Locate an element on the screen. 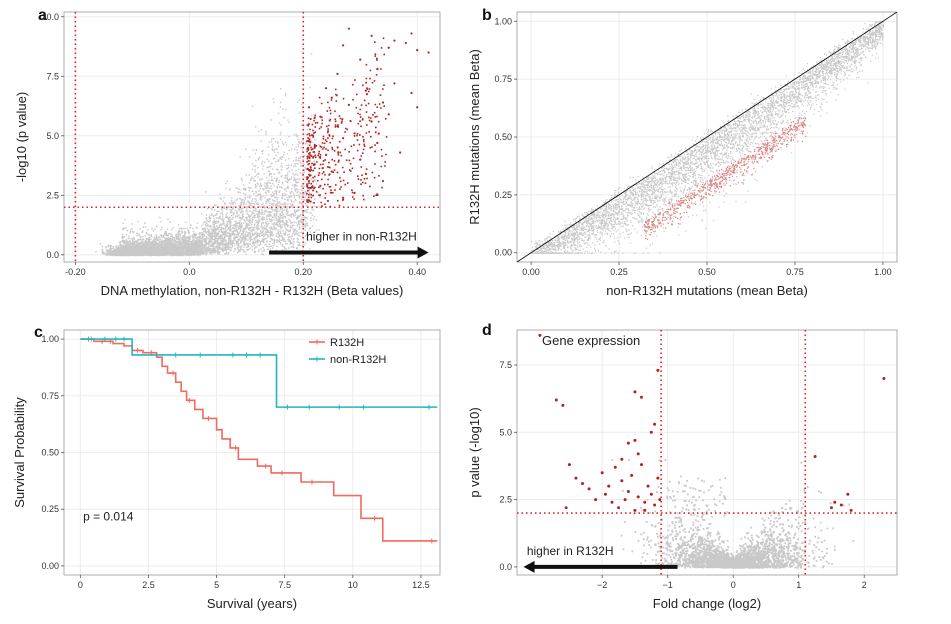  panel-d-y-axis-title: p value (-log10) is located at coordinates (474, 452).